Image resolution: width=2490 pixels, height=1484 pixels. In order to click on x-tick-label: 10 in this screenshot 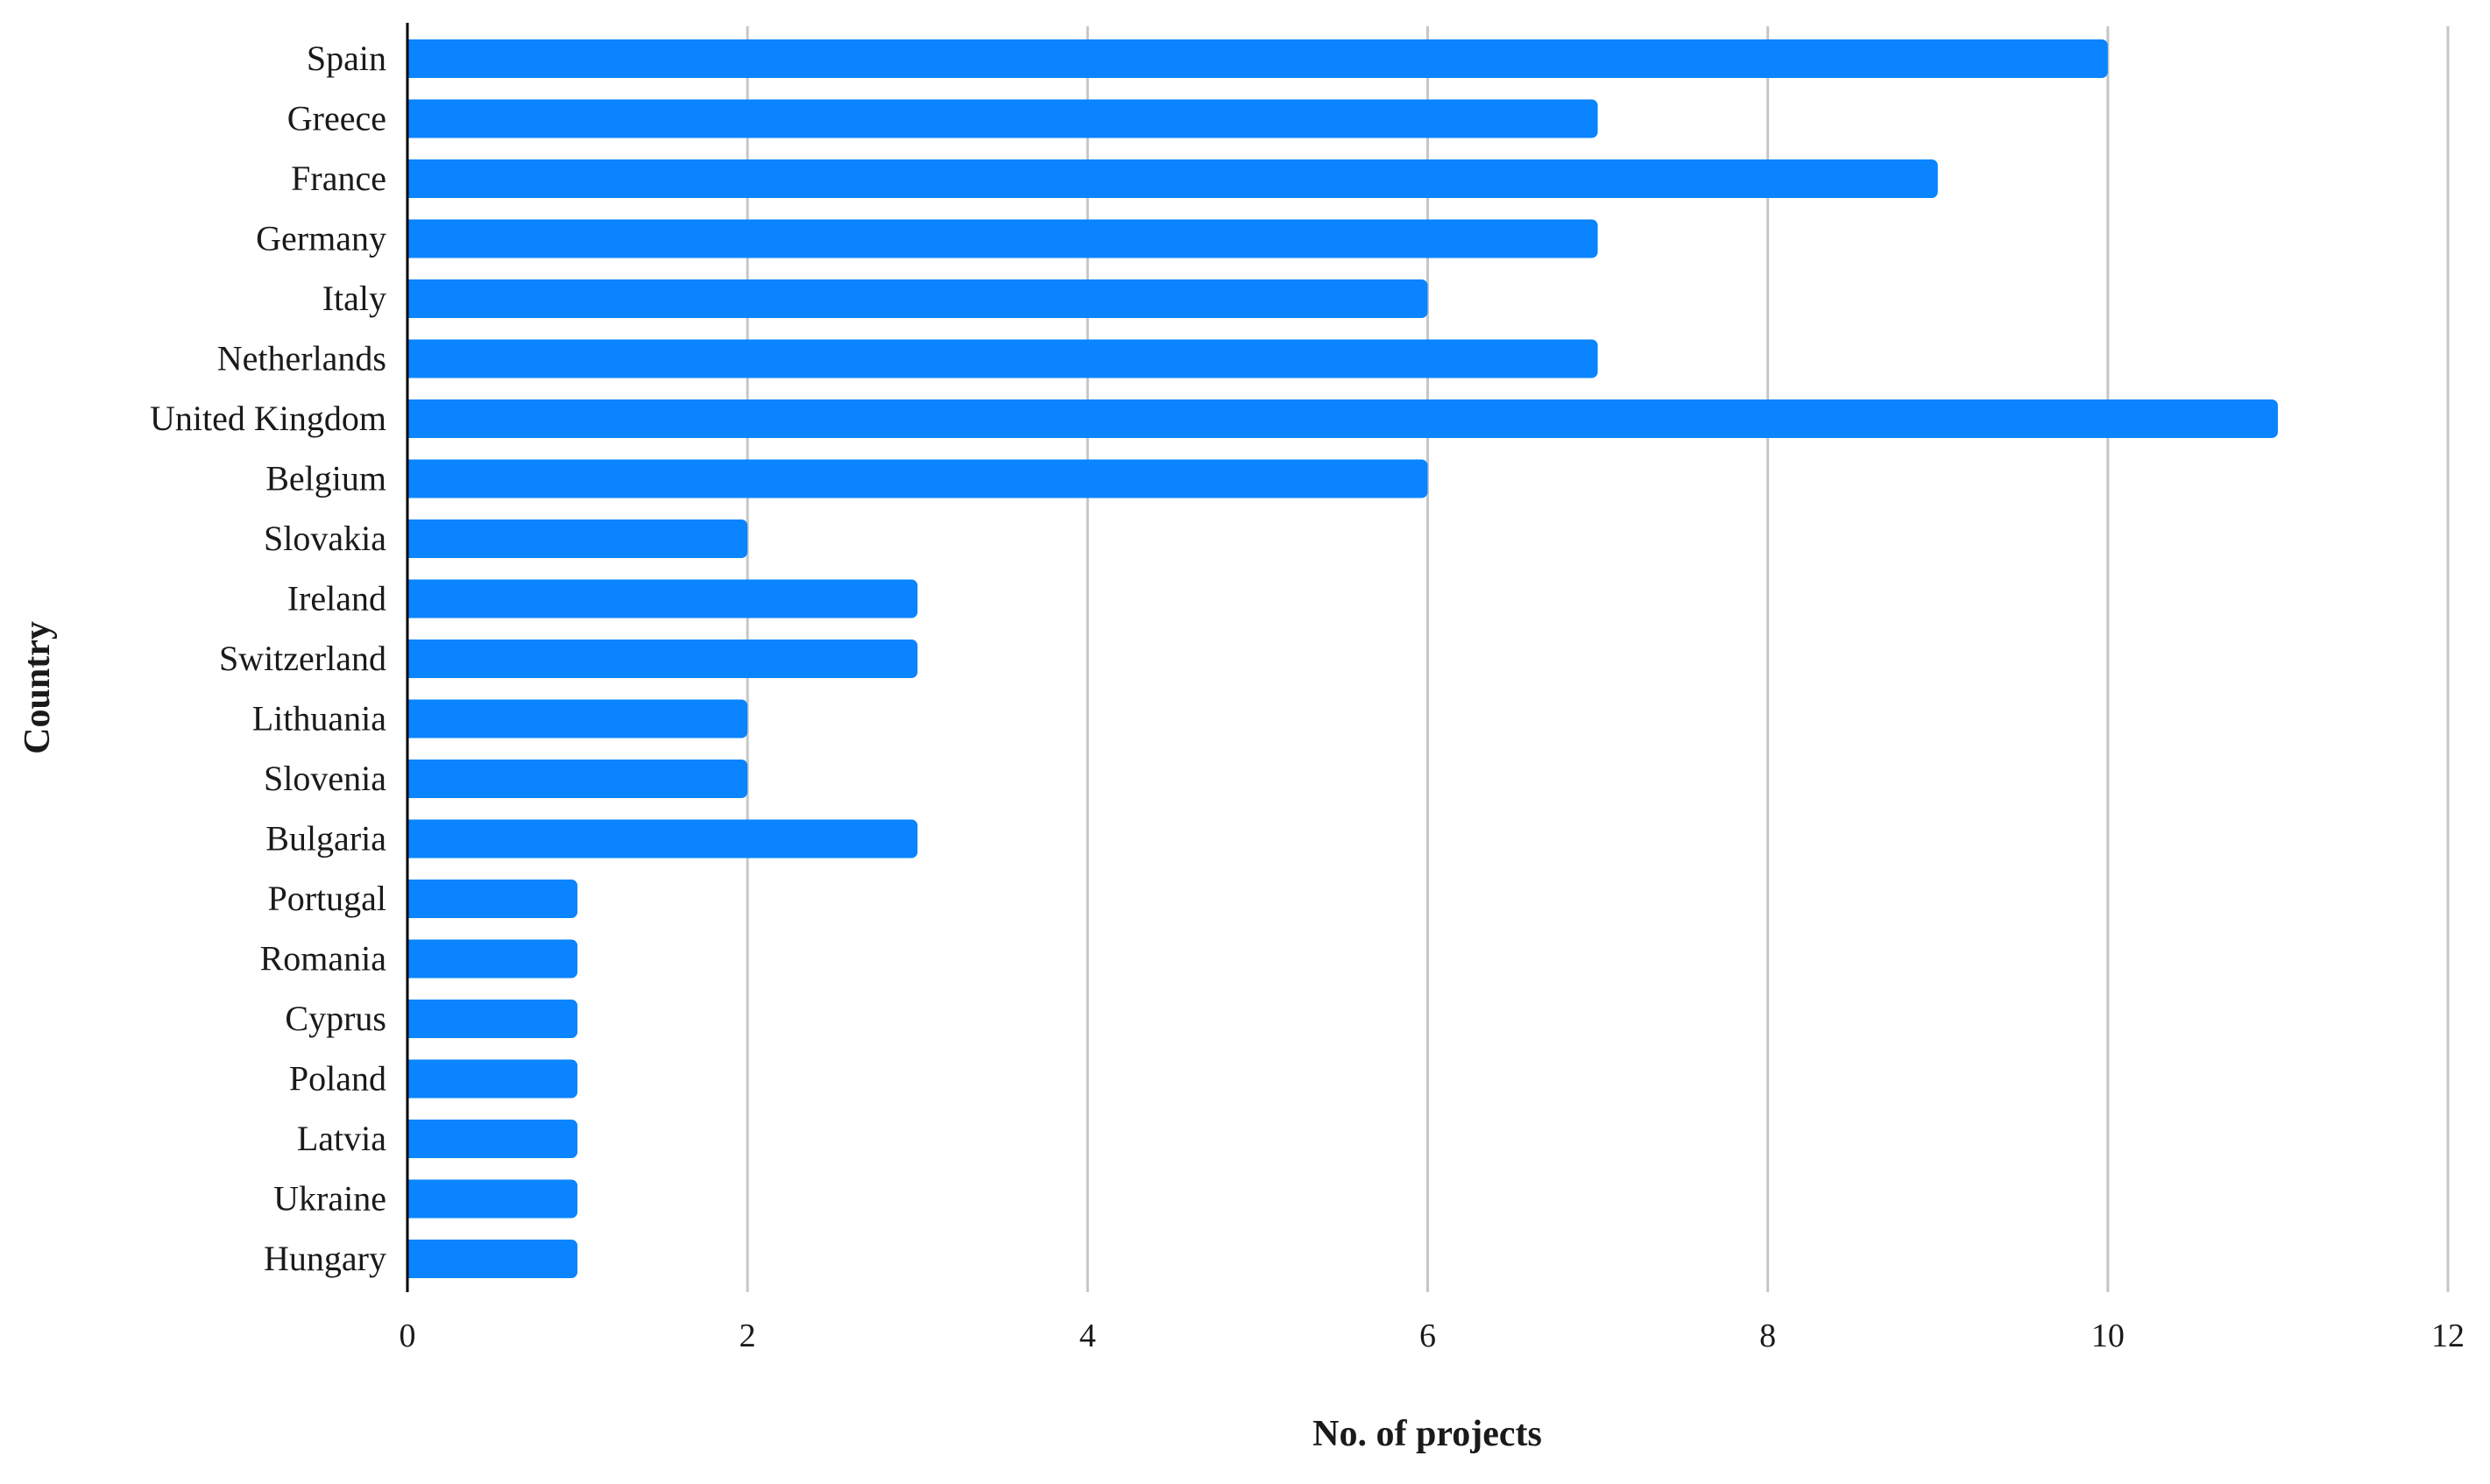, I will do `click(2108, 1336)`.